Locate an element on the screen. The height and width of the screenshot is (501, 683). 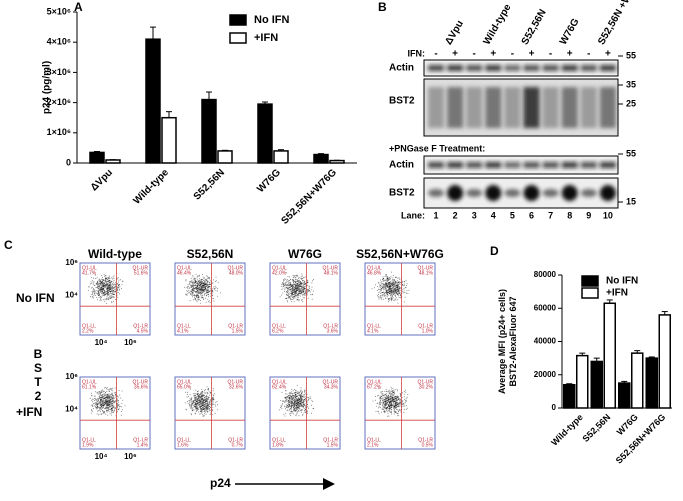
quadrant-percent: 1.0% is located at coordinates (428, 331).